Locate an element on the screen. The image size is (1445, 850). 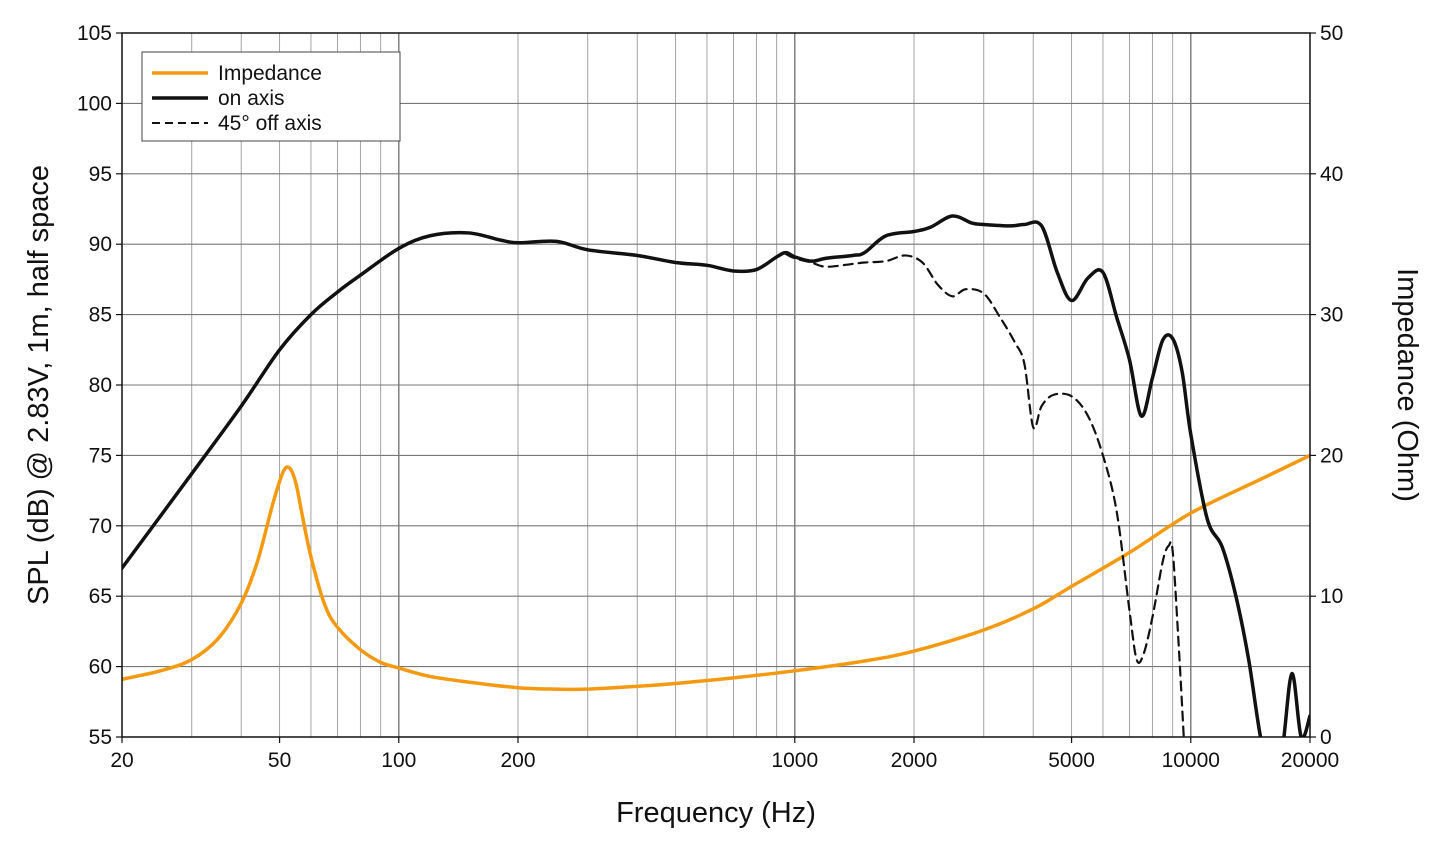
x-tick-label: 10000 is located at coordinates (1191, 760).